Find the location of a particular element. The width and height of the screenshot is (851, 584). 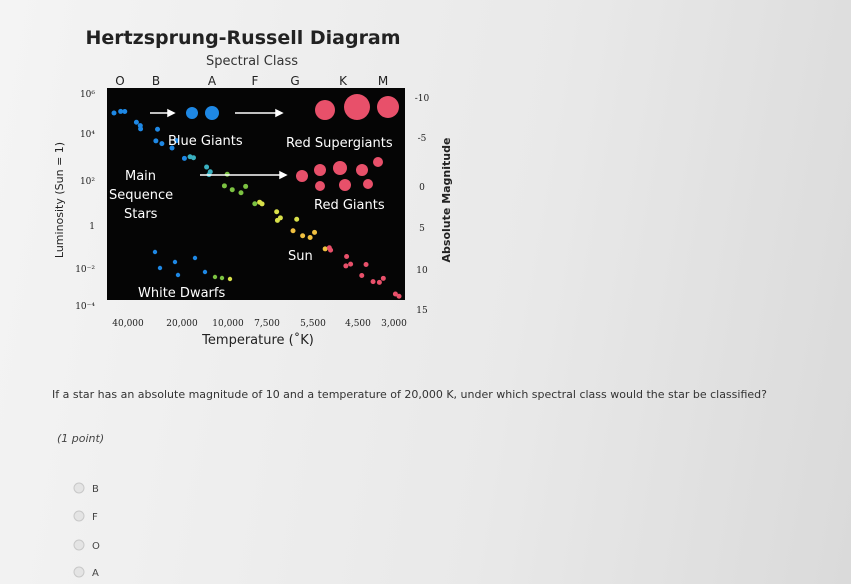

arrows is located at coordinates (219, 144).